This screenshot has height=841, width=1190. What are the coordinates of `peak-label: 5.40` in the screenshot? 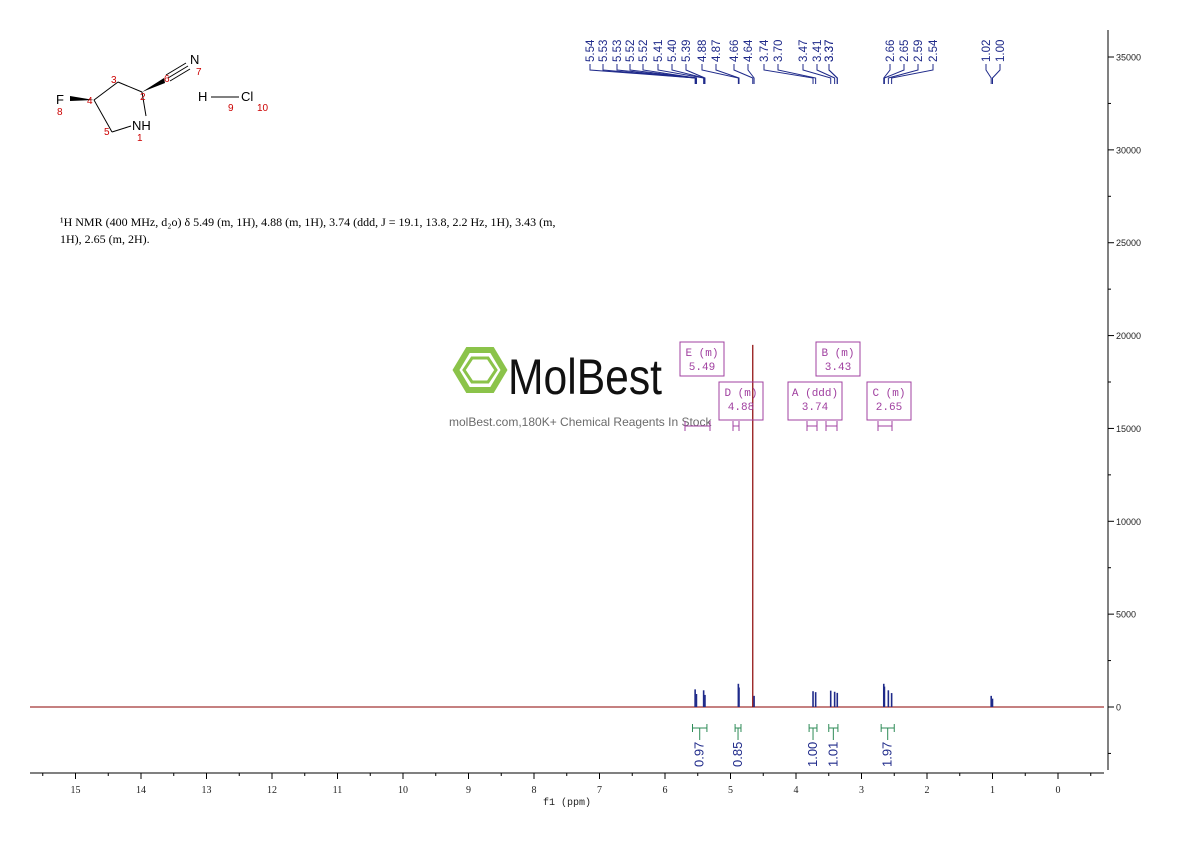 It's located at (673, 51).